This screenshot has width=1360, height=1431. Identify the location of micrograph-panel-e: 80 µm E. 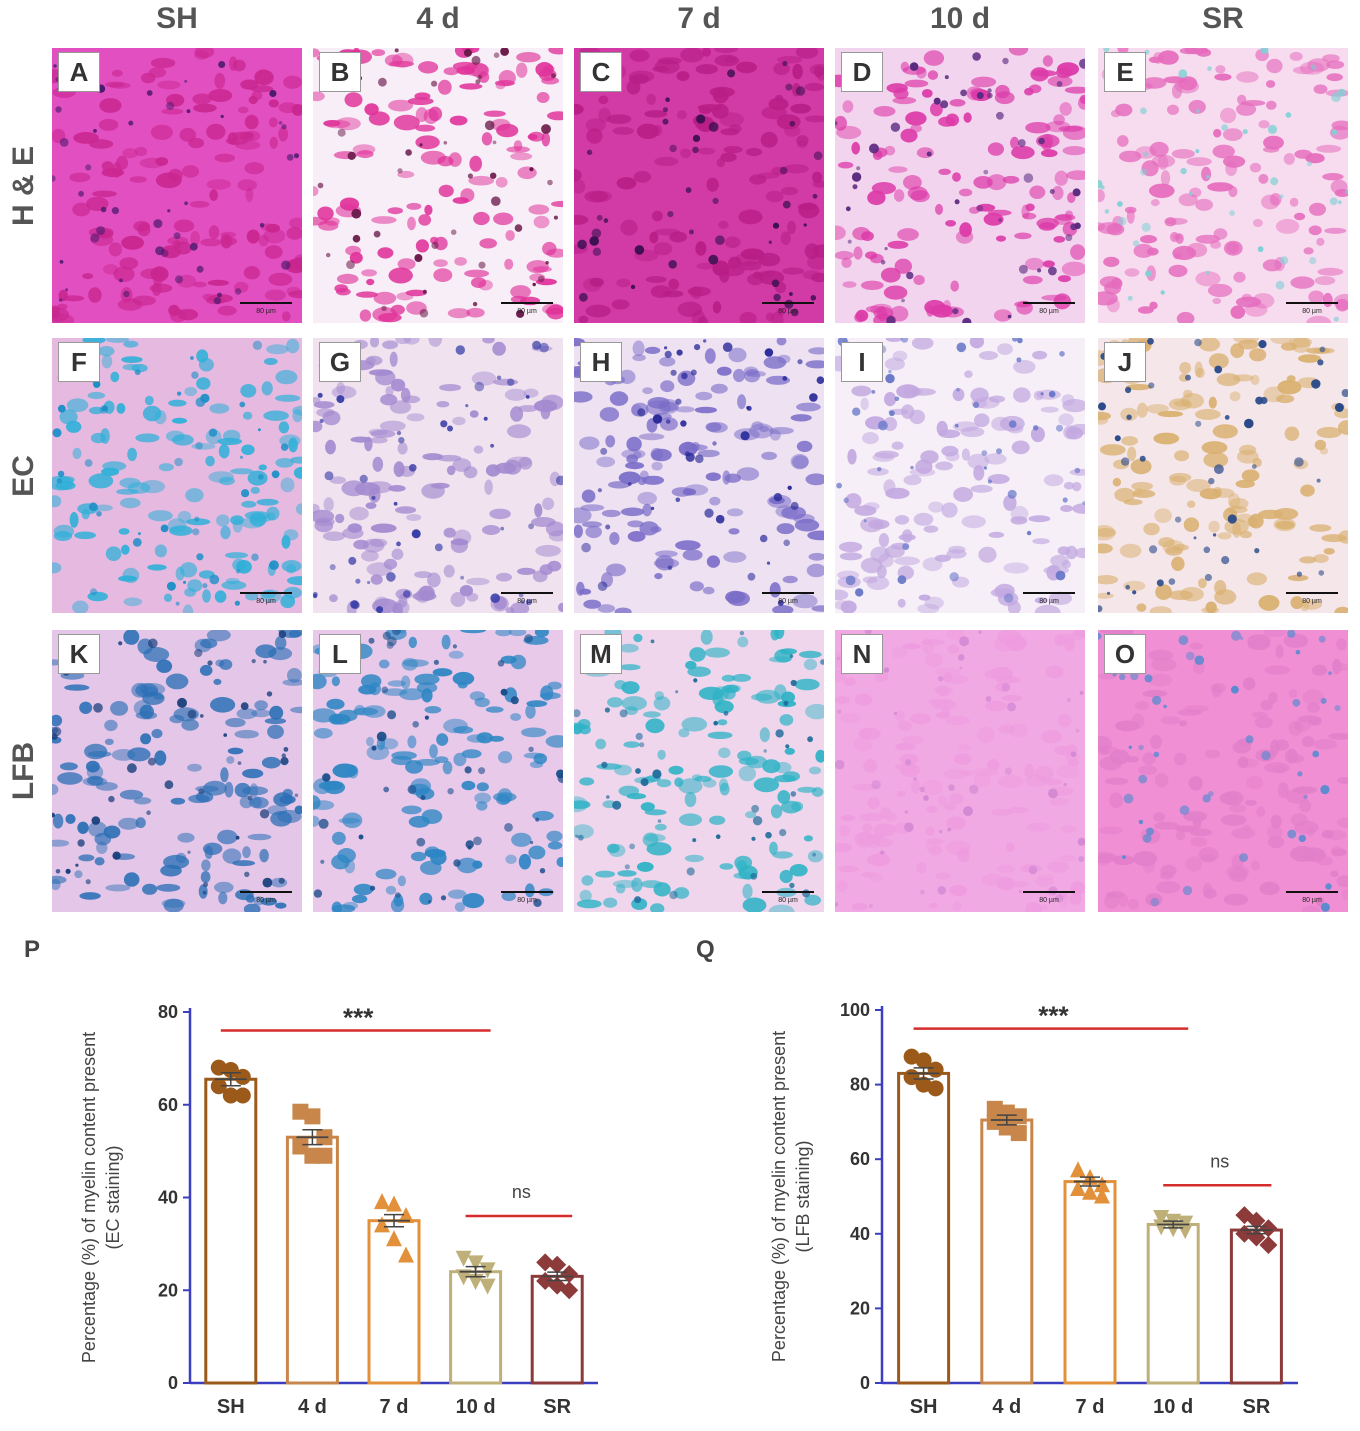
(1223, 185).